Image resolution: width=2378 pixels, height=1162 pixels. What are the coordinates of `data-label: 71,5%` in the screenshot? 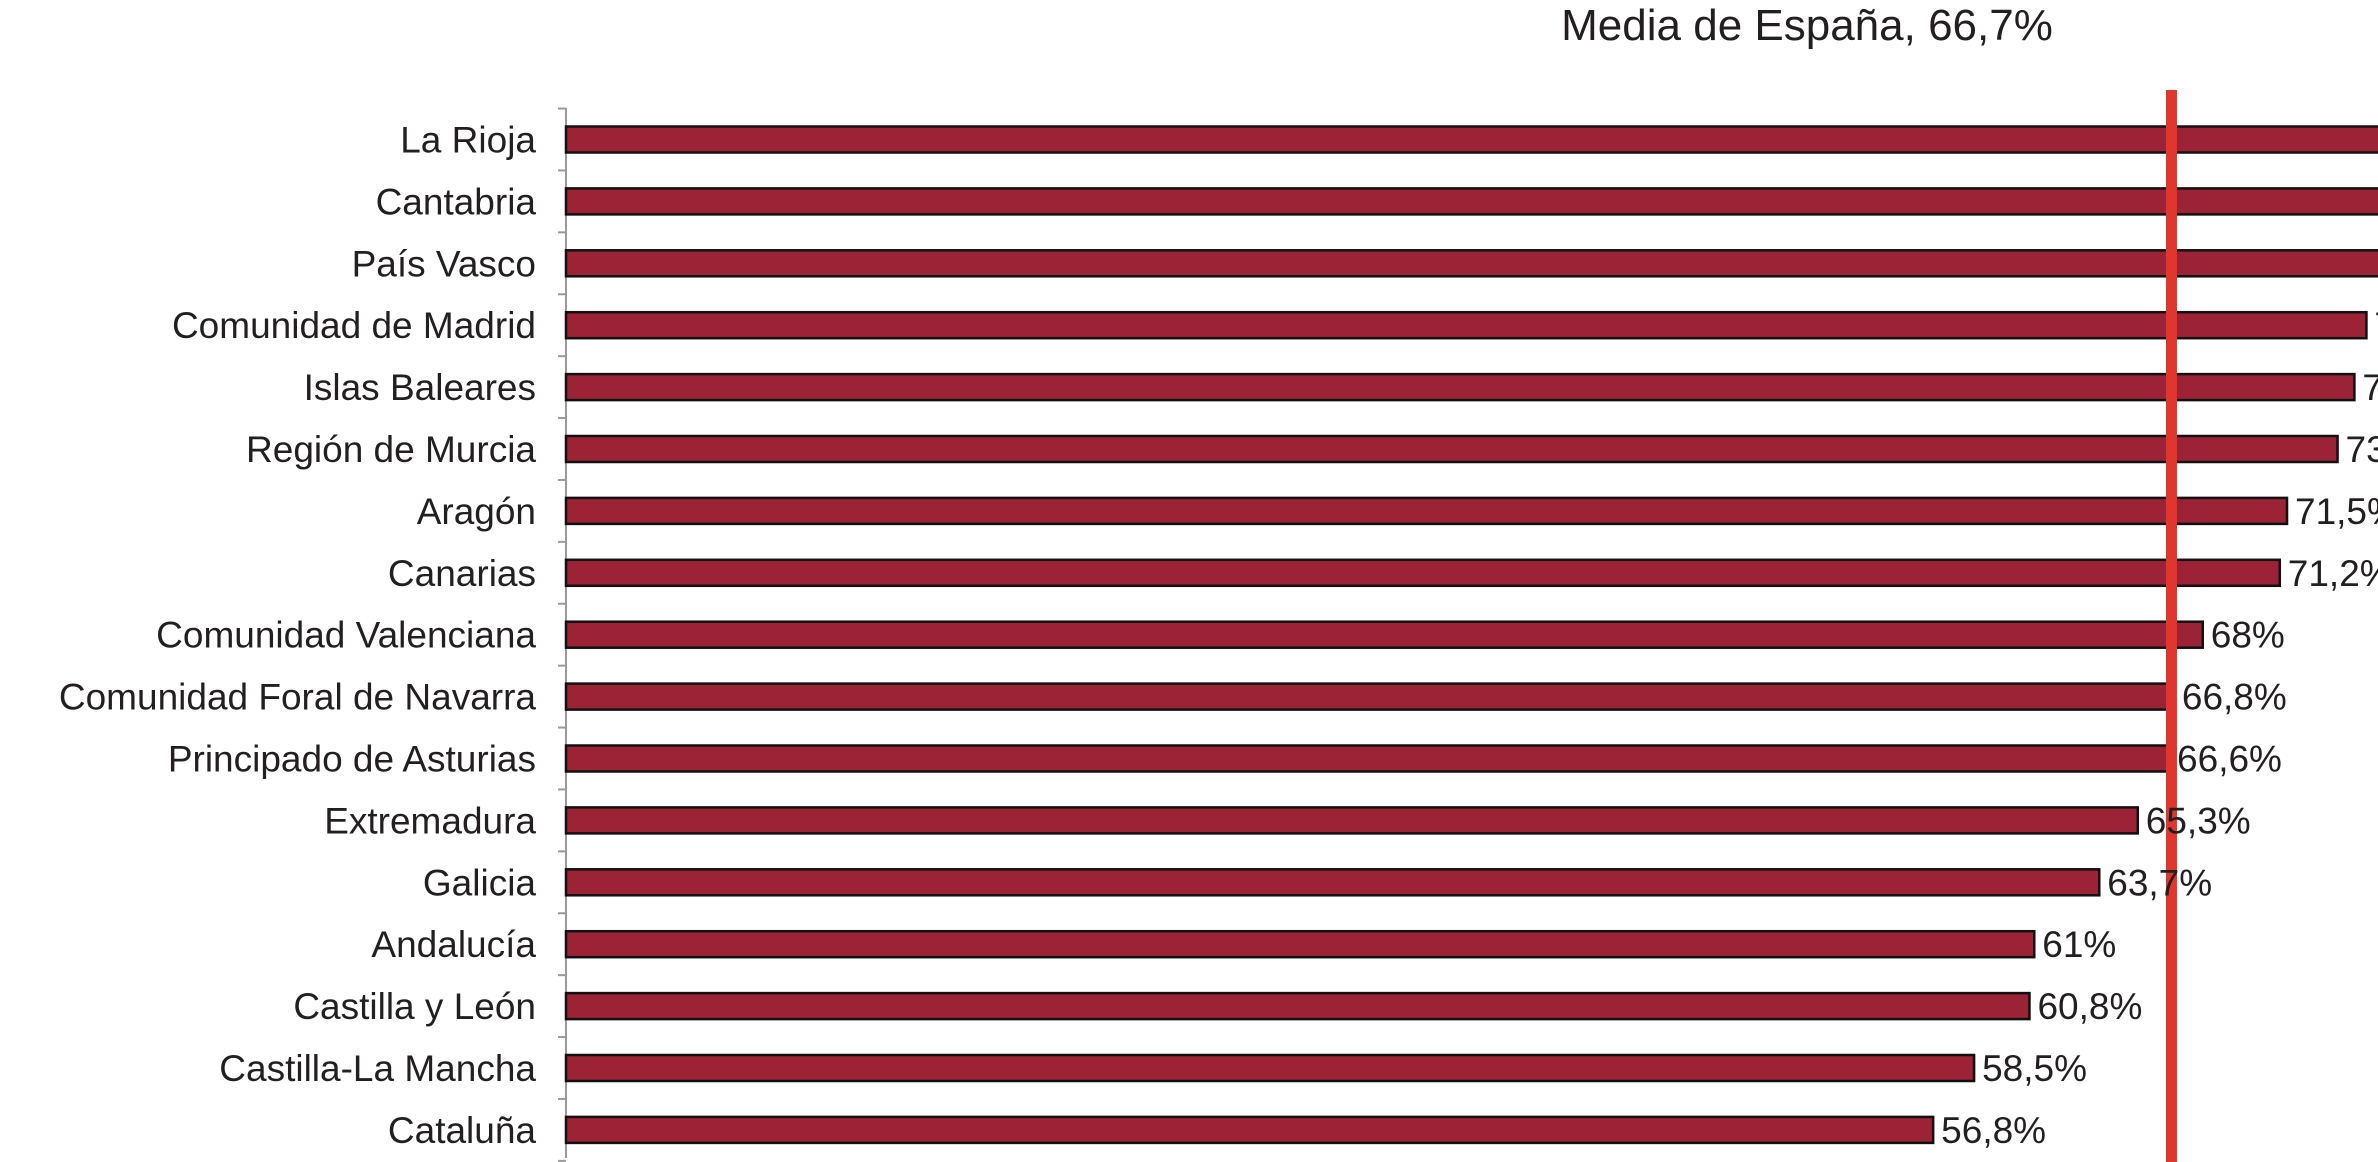 It's located at (2336, 511).